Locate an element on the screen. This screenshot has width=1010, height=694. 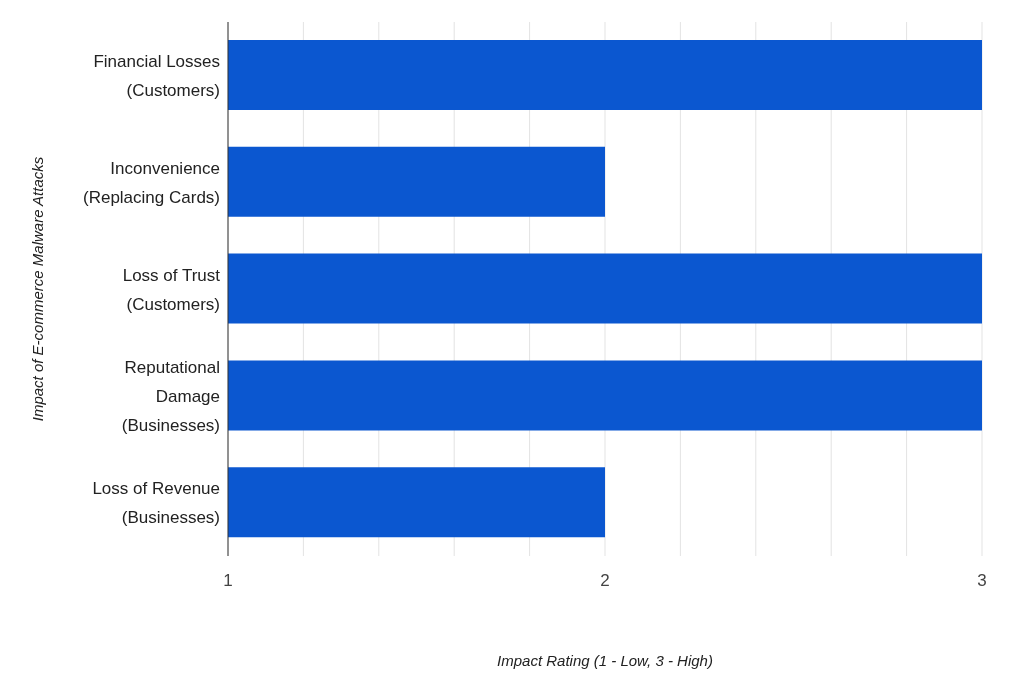
x-axis-title: Impact Rating (1 - Low, 3 - High) is located at coordinates (605, 660).